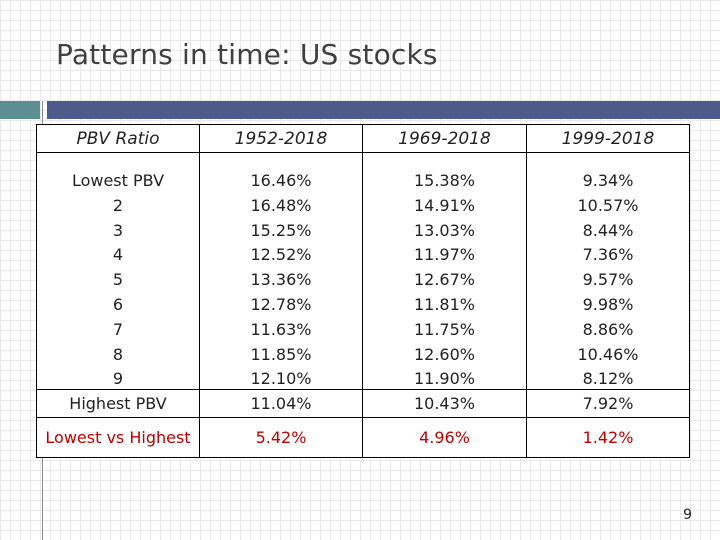  Describe the element at coordinates (247, 54) in the screenshot. I see `slide-title: Patterns in time: US stocks` at that location.